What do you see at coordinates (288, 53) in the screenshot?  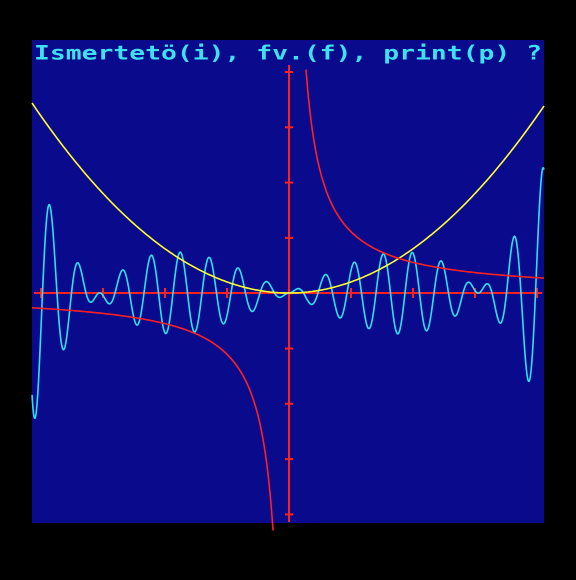 I see `prompt: Ismertetö(i), fv.(f), print(p) ?` at bounding box center [288, 53].